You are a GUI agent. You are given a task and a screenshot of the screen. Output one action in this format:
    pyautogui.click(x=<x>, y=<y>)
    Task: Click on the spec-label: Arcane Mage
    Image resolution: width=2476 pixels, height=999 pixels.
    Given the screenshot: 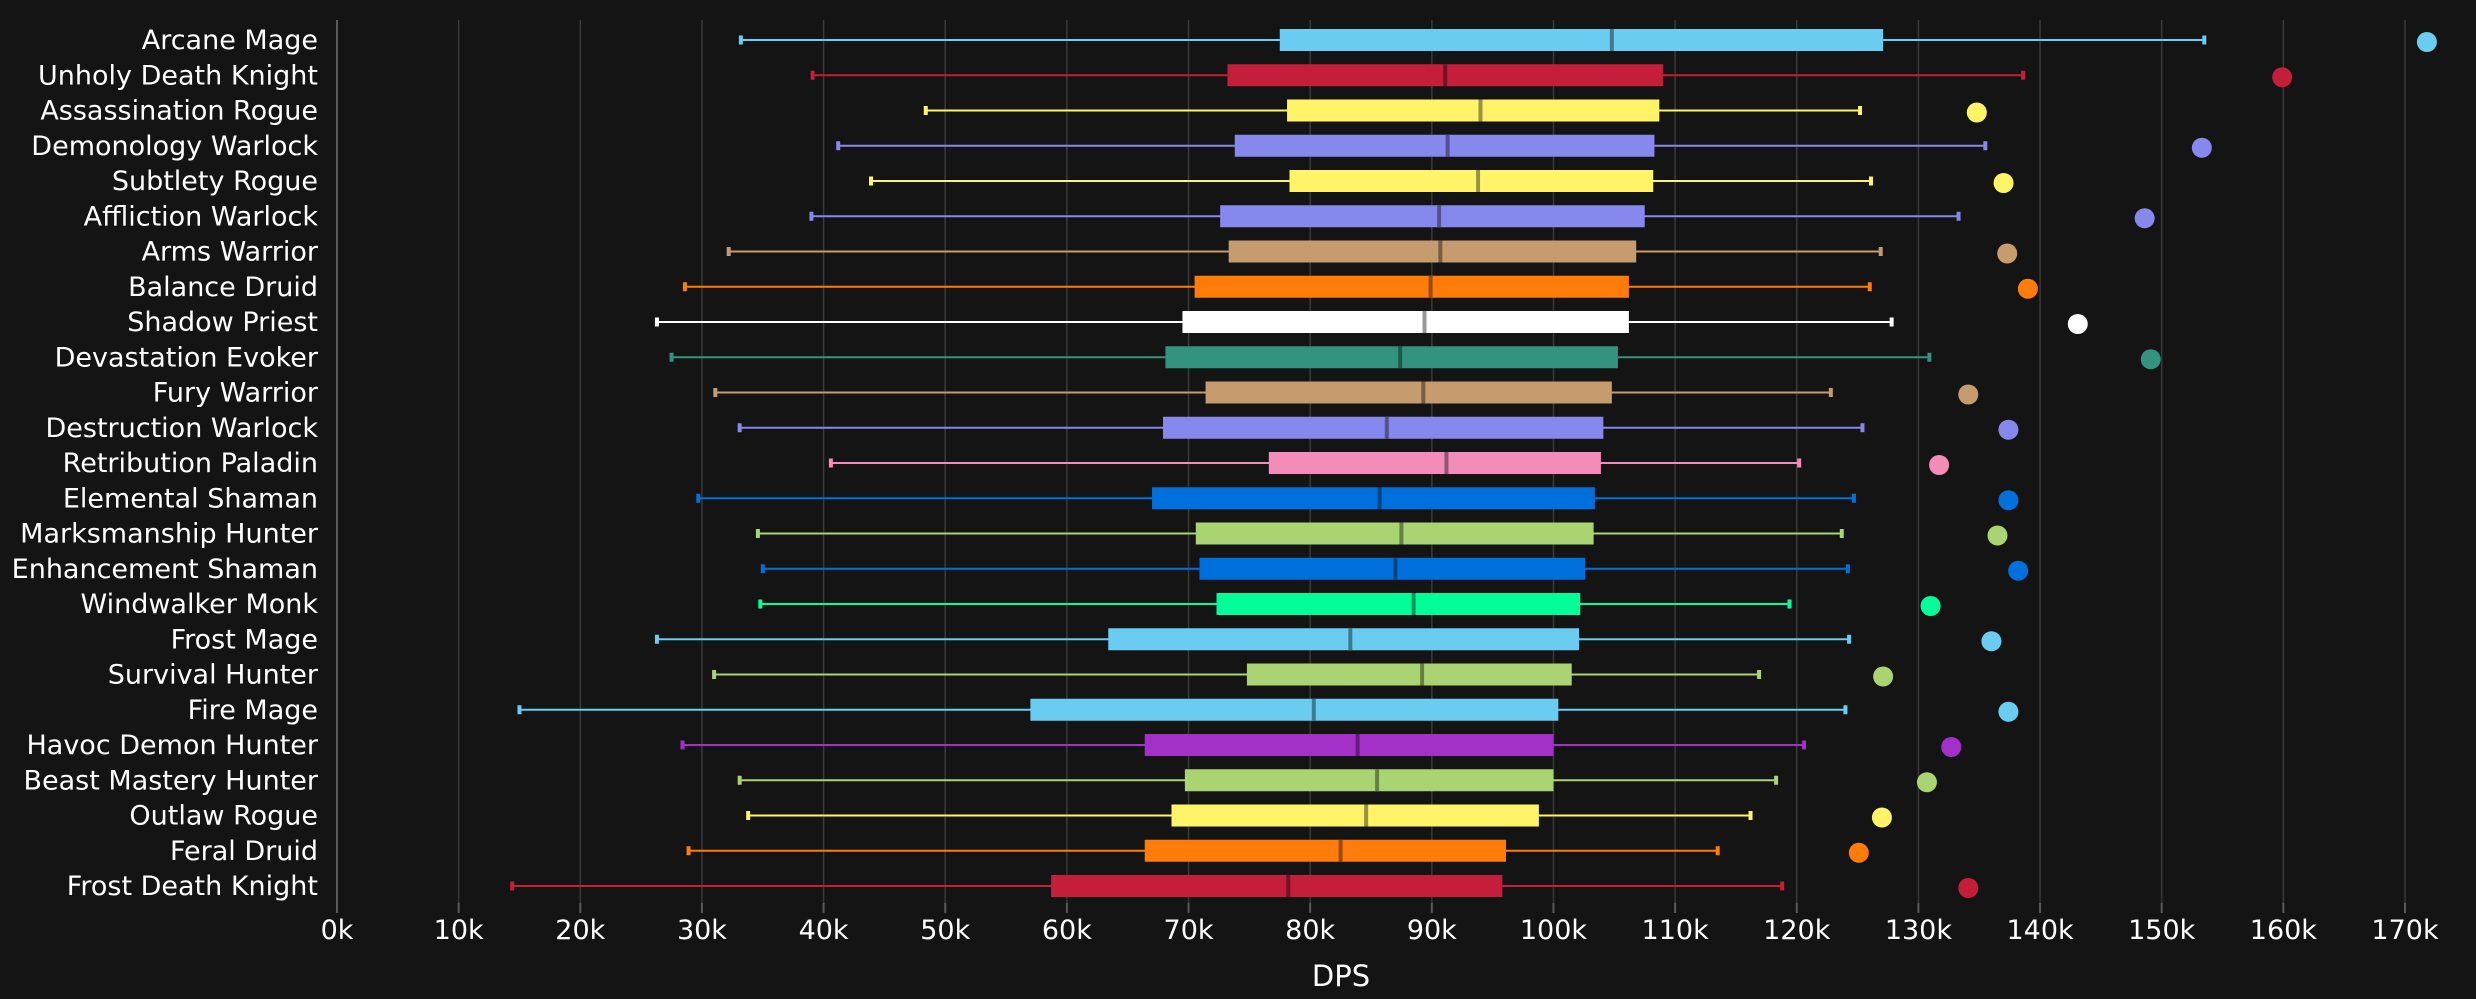 What is the action you would take?
    pyautogui.click(x=230, y=40)
    